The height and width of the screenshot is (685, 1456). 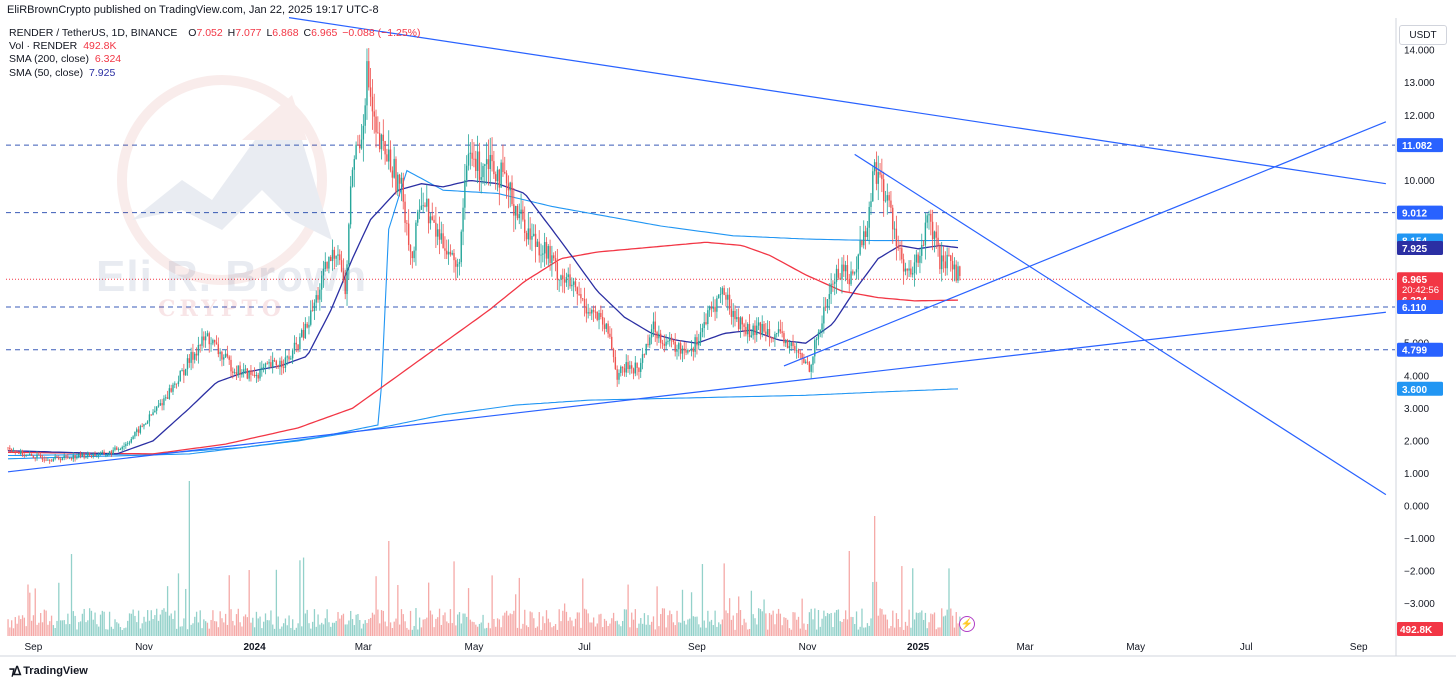 What do you see at coordinates (1085, 244) in the screenshot?
I see `trendline` at bounding box center [1085, 244].